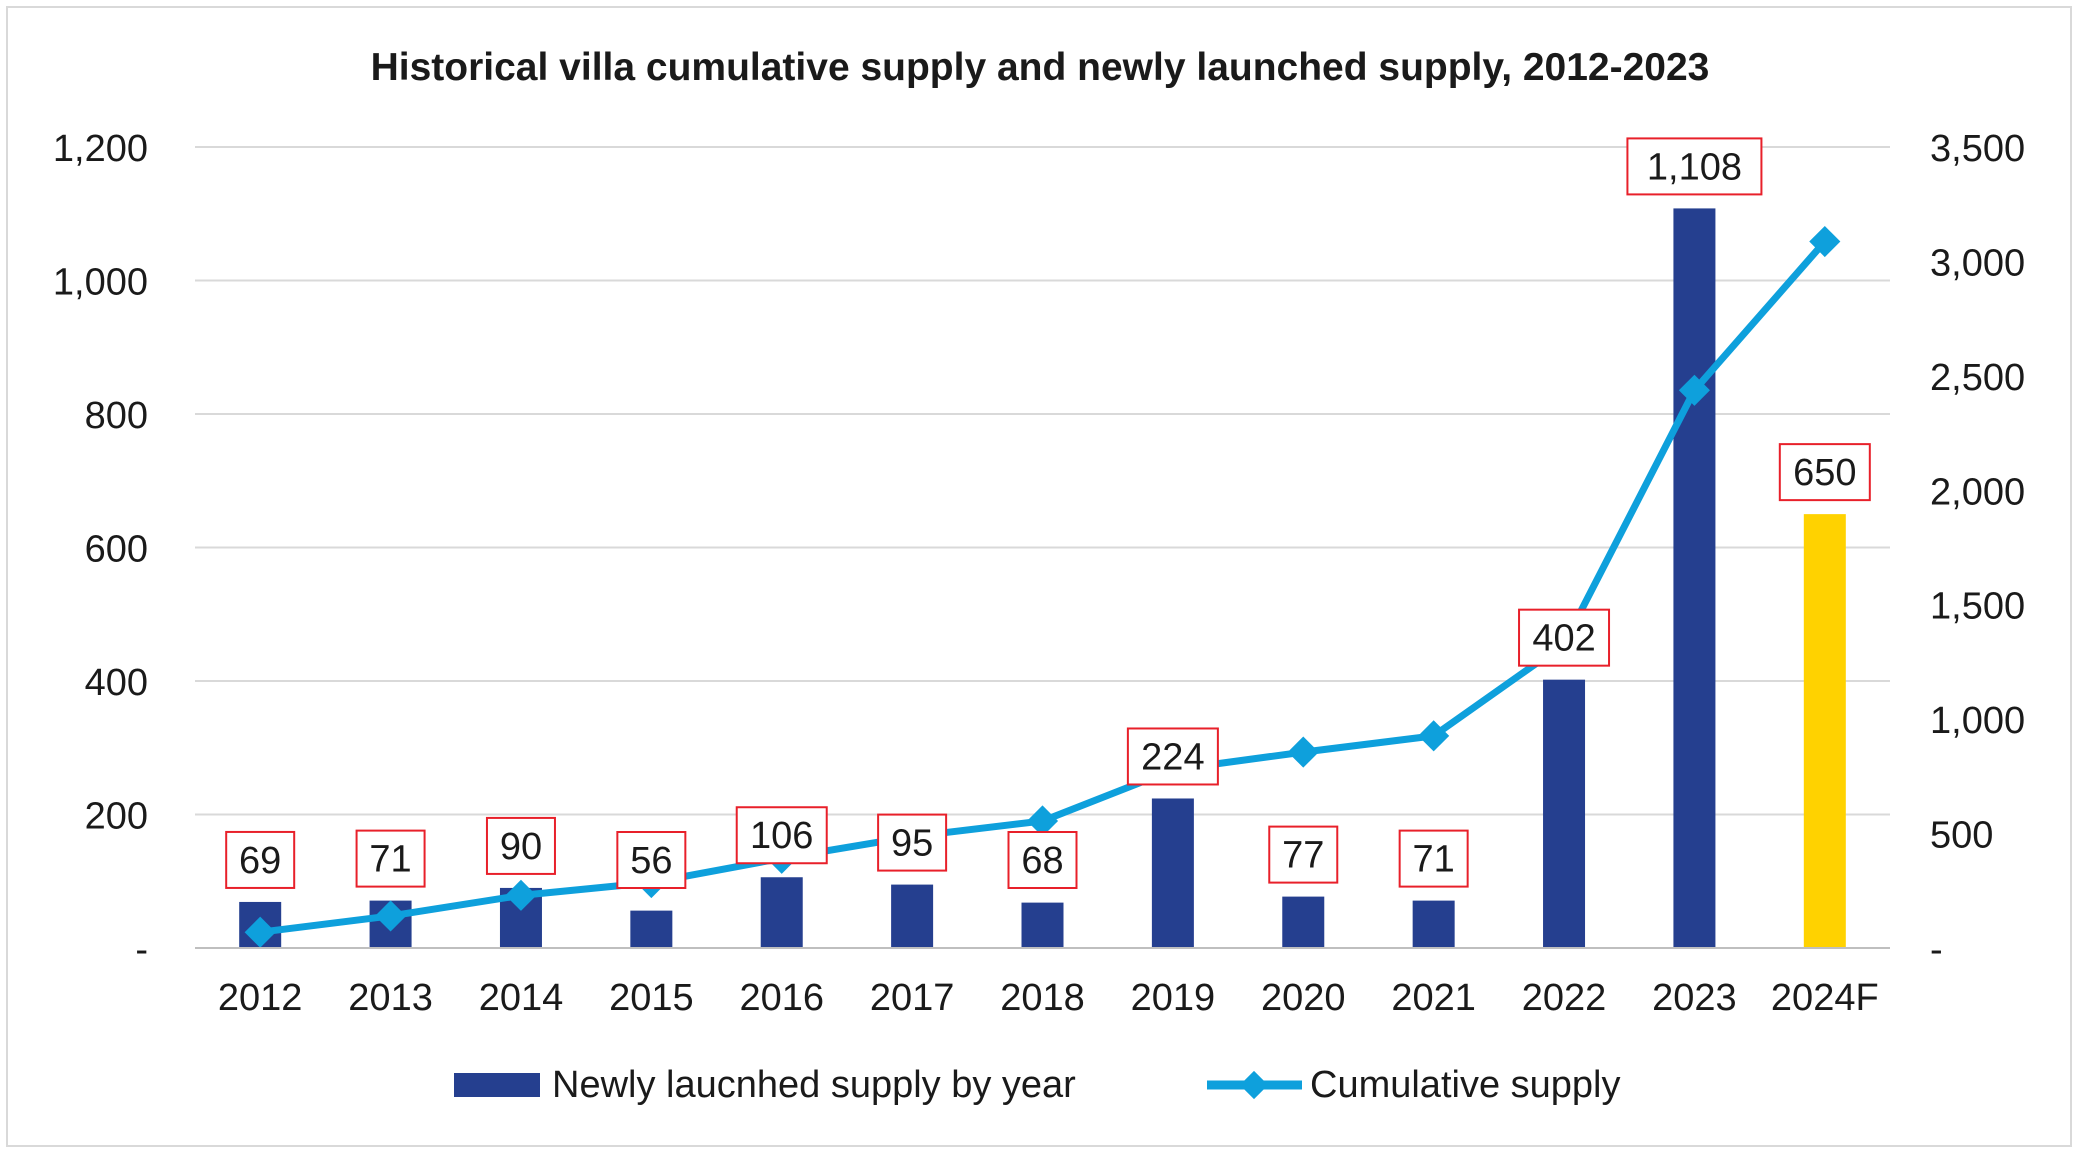 This screenshot has width=2080, height=1155. Describe the element at coordinates (912, 998) in the screenshot. I see `x-tick-label: 2017` at that location.